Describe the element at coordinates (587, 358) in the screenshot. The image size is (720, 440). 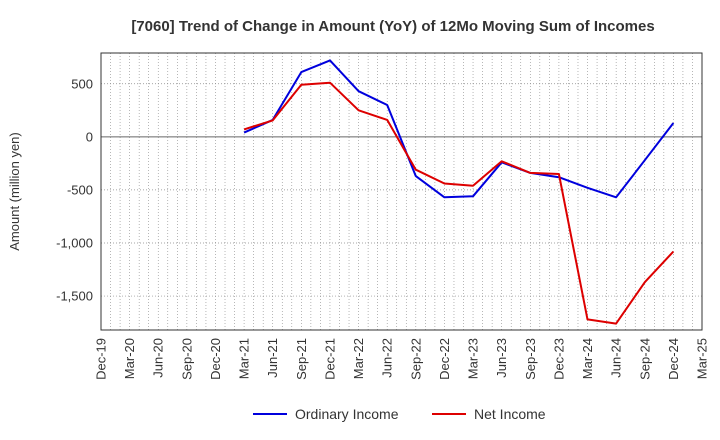
I see `x-tick-label: Mar-24` at that location.